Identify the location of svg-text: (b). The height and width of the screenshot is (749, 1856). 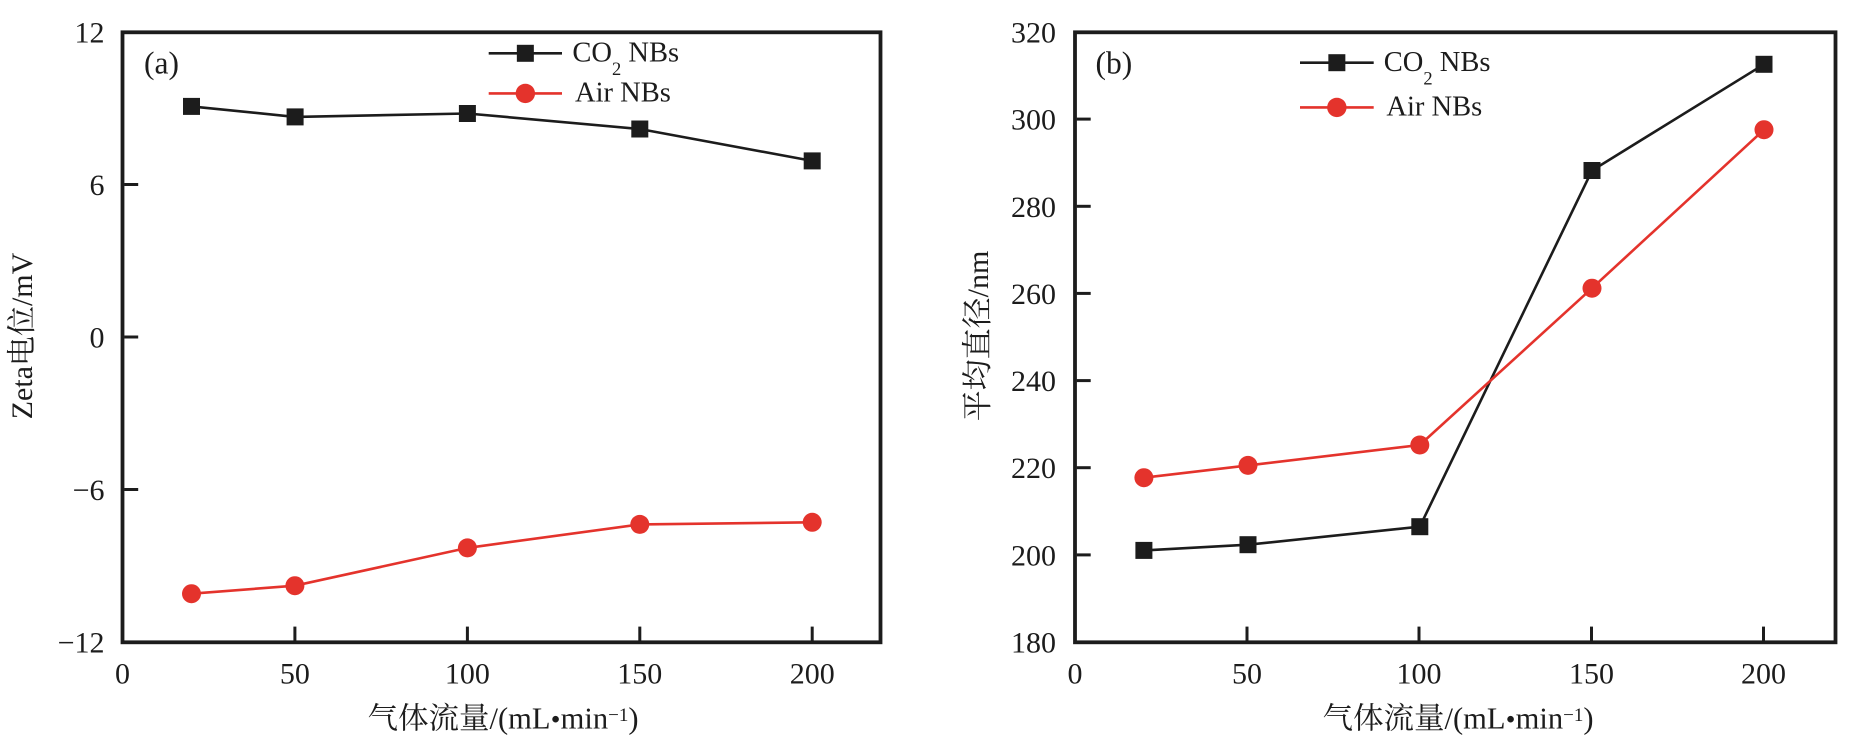
(1114, 63).